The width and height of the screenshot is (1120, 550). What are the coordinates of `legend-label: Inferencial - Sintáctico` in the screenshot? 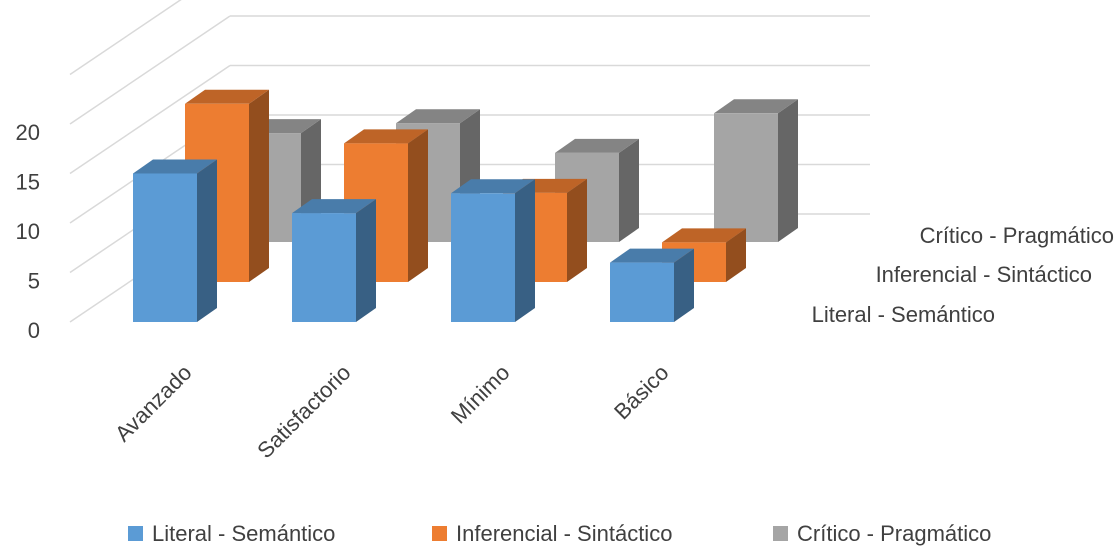 It's located at (564, 533).